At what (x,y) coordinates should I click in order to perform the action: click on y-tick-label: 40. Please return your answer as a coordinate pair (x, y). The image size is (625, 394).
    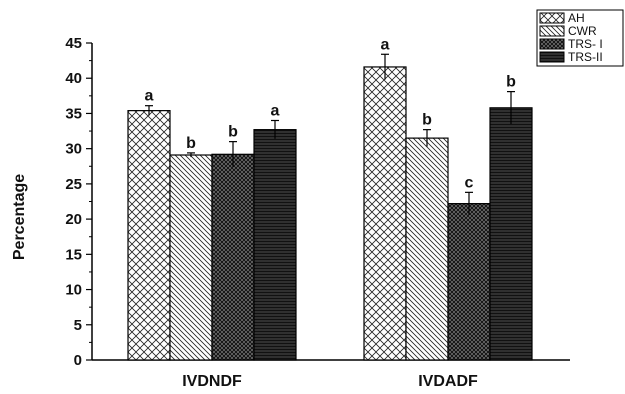
    Looking at the image, I should click on (73, 78).